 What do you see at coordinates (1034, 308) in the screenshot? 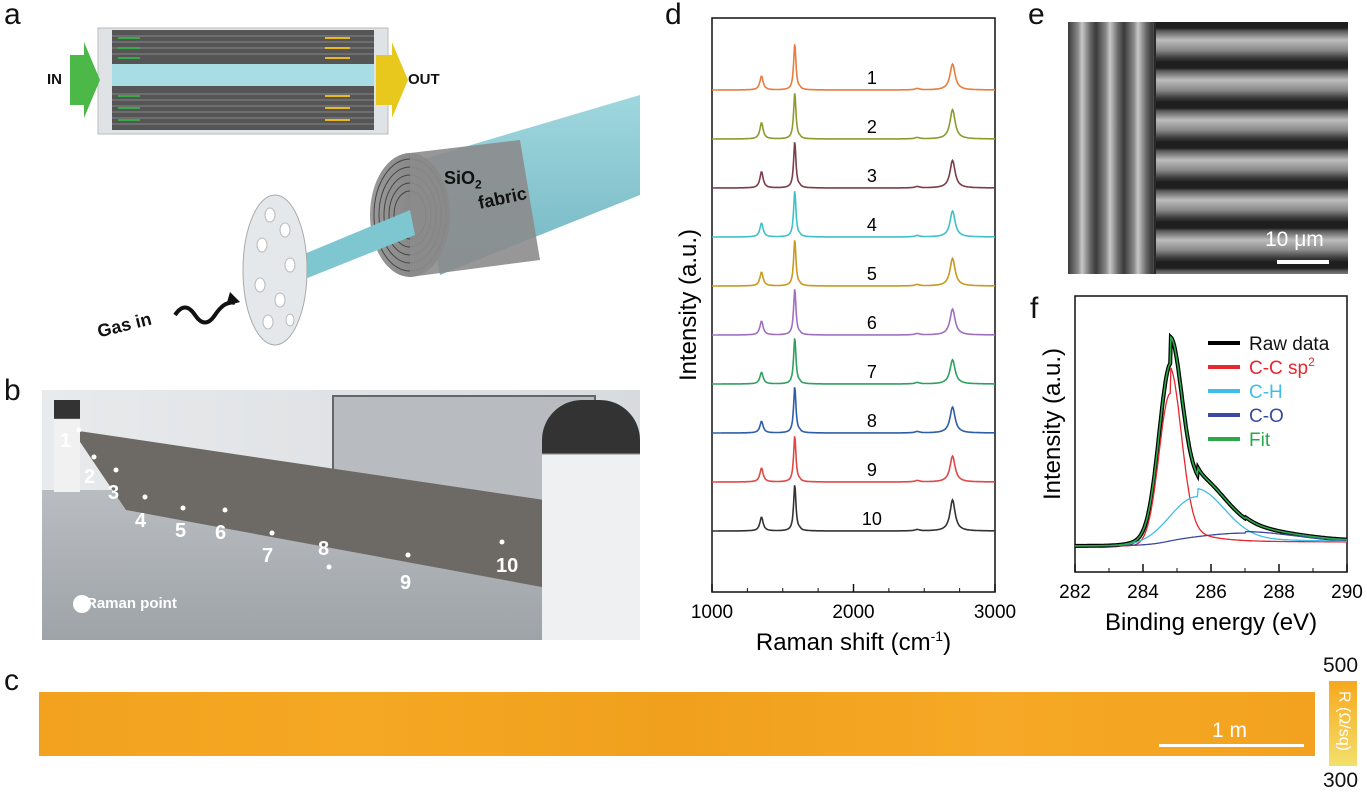
I see `panel-f-letter: f` at bounding box center [1034, 308].